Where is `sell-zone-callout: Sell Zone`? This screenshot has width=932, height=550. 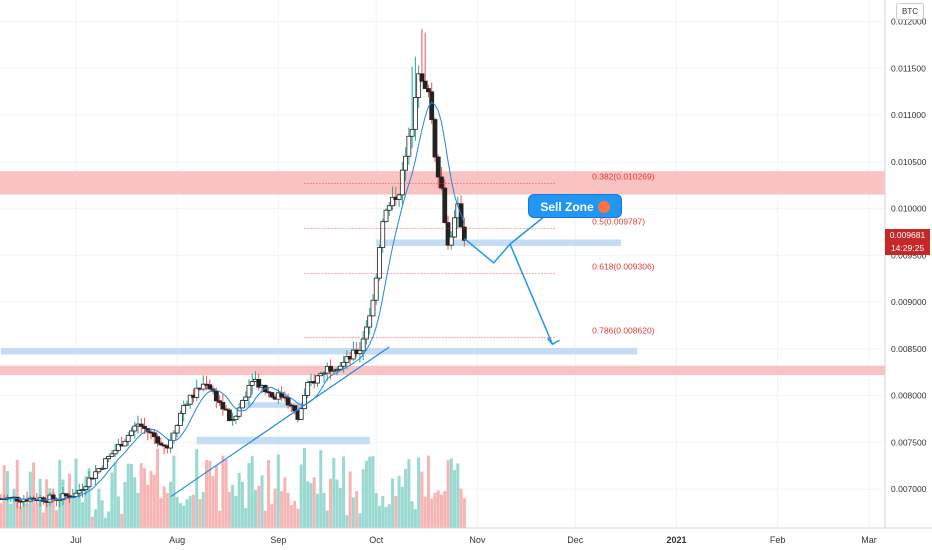
sell-zone-callout: Sell Zone is located at coordinates (575, 206).